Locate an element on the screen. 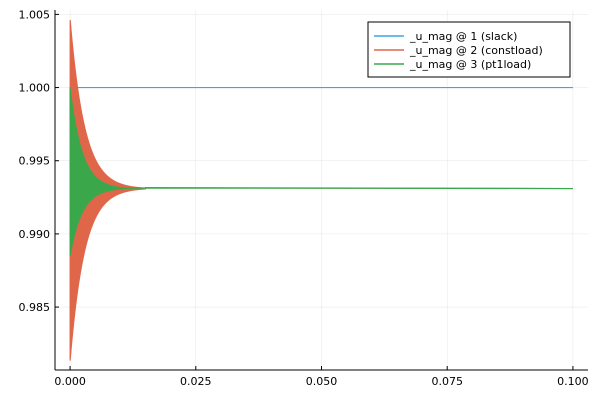 This screenshot has height=400, width=600. x-tick-label: 0.025 is located at coordinates (196, 381).